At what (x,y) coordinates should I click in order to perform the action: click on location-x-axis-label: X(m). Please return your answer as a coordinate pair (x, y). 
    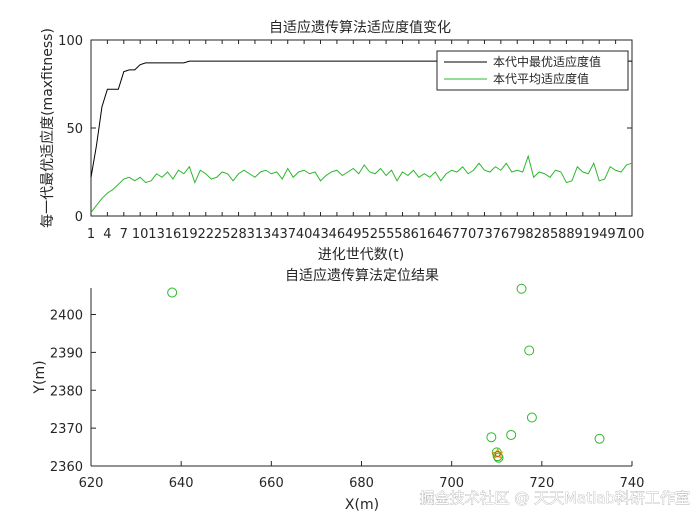
    Looking at the image, I should click on (362, 505).